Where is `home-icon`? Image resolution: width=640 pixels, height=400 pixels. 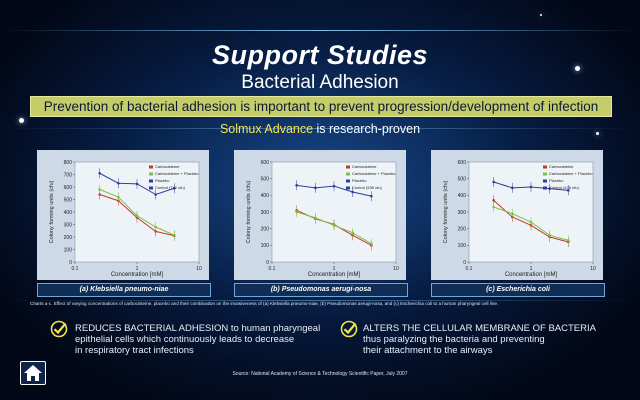 home-icon is located at coordinates (33, 373).